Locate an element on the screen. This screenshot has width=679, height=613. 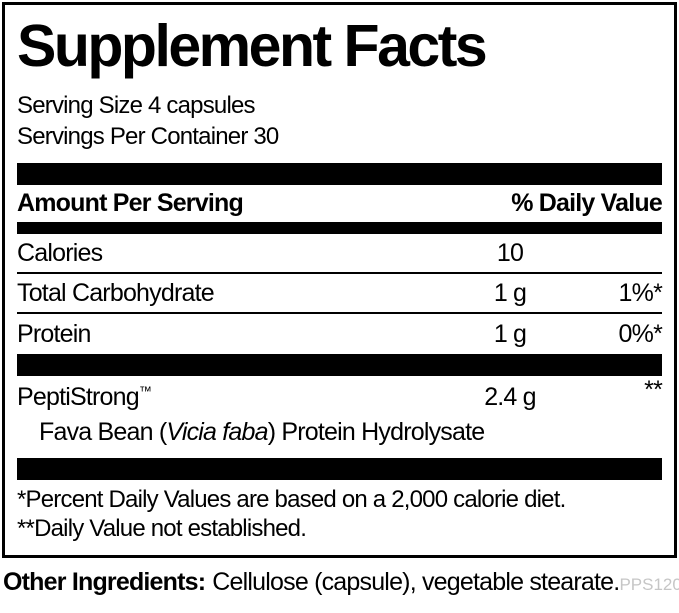
table-row: Protein 1 g 0%* is located at coordinates (340, 334).